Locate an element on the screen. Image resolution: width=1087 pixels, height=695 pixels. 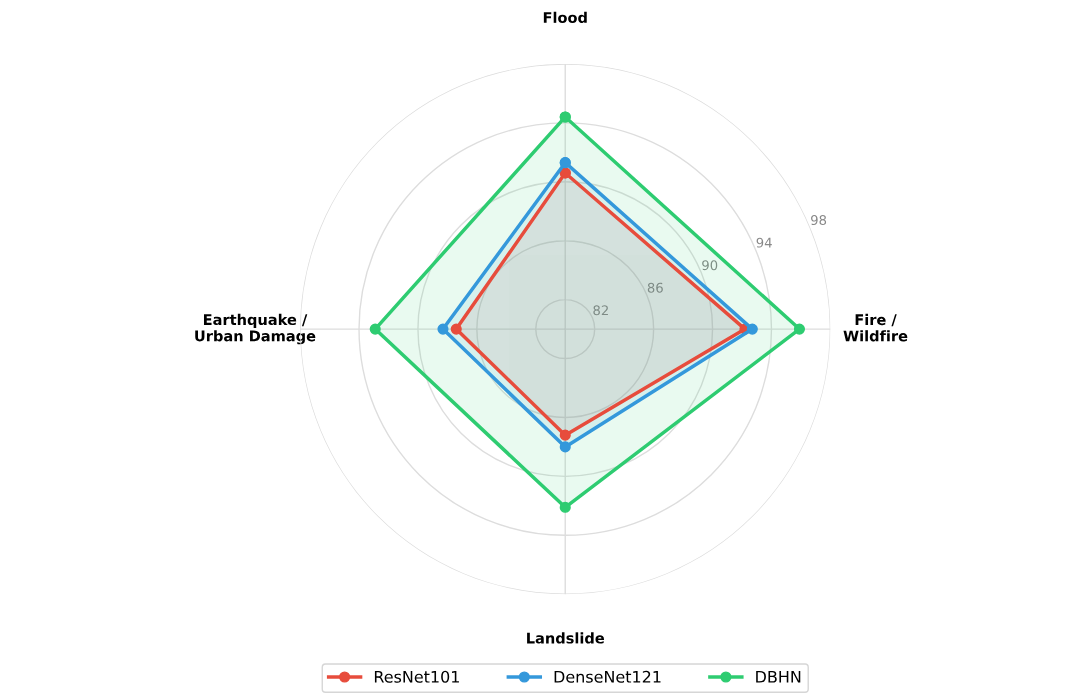
y-tick-label: 86 is located at coordinates (655, 287).